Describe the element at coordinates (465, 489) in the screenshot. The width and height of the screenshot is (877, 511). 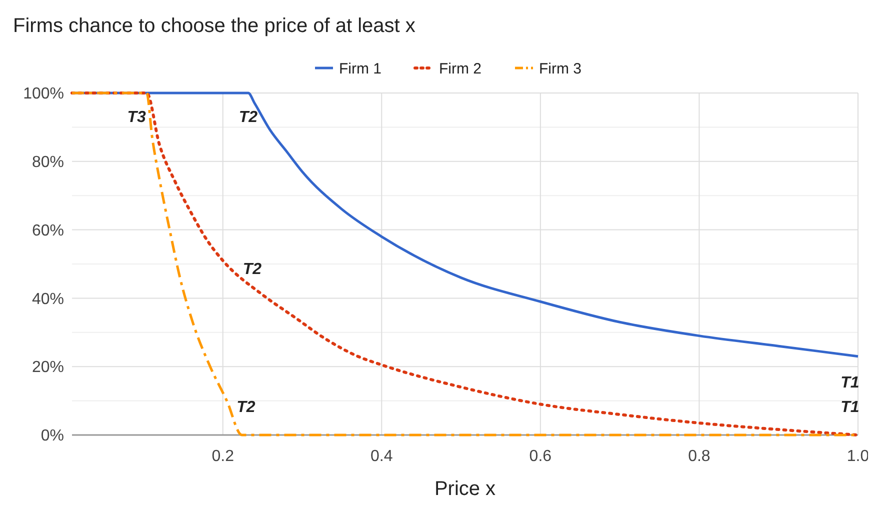
I see `x-axis-title: Price x` at that location.